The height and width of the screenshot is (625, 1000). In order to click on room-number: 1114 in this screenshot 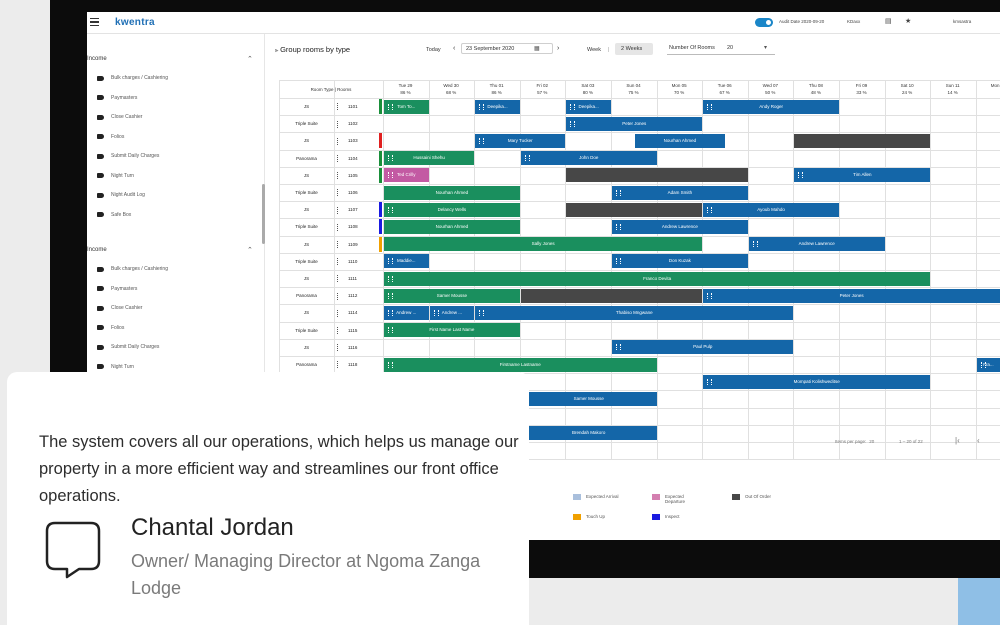, I will do `click(358, 312)`.